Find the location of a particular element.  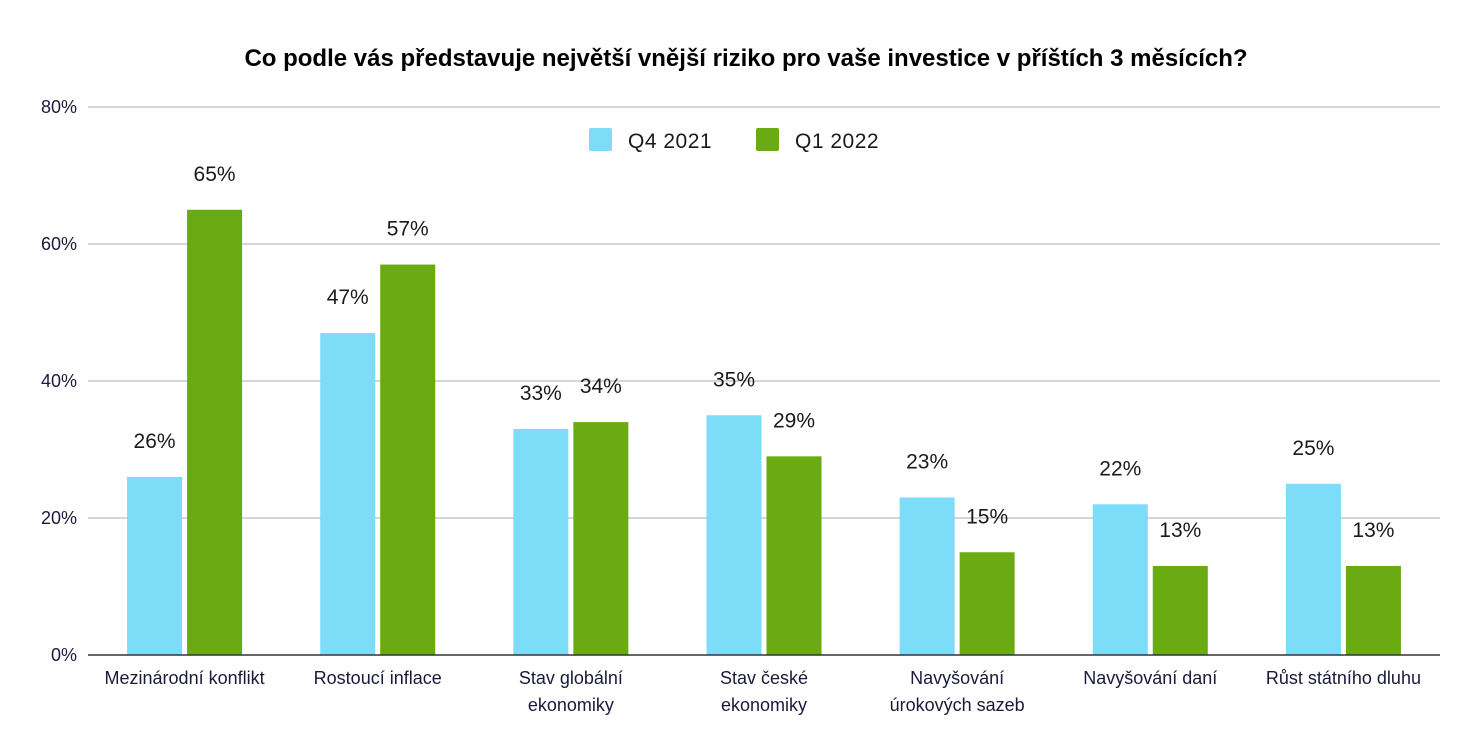

data-label: 35% is located at coordinates (734, 379).